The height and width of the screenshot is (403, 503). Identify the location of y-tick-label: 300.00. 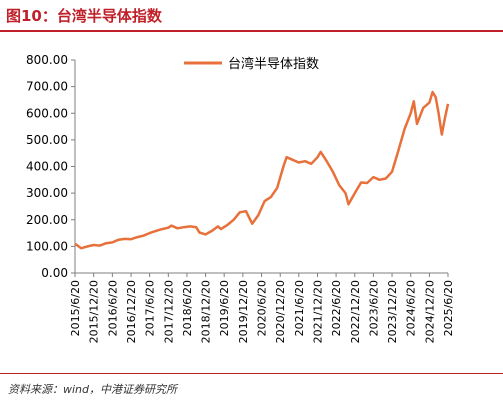
(47, 193).